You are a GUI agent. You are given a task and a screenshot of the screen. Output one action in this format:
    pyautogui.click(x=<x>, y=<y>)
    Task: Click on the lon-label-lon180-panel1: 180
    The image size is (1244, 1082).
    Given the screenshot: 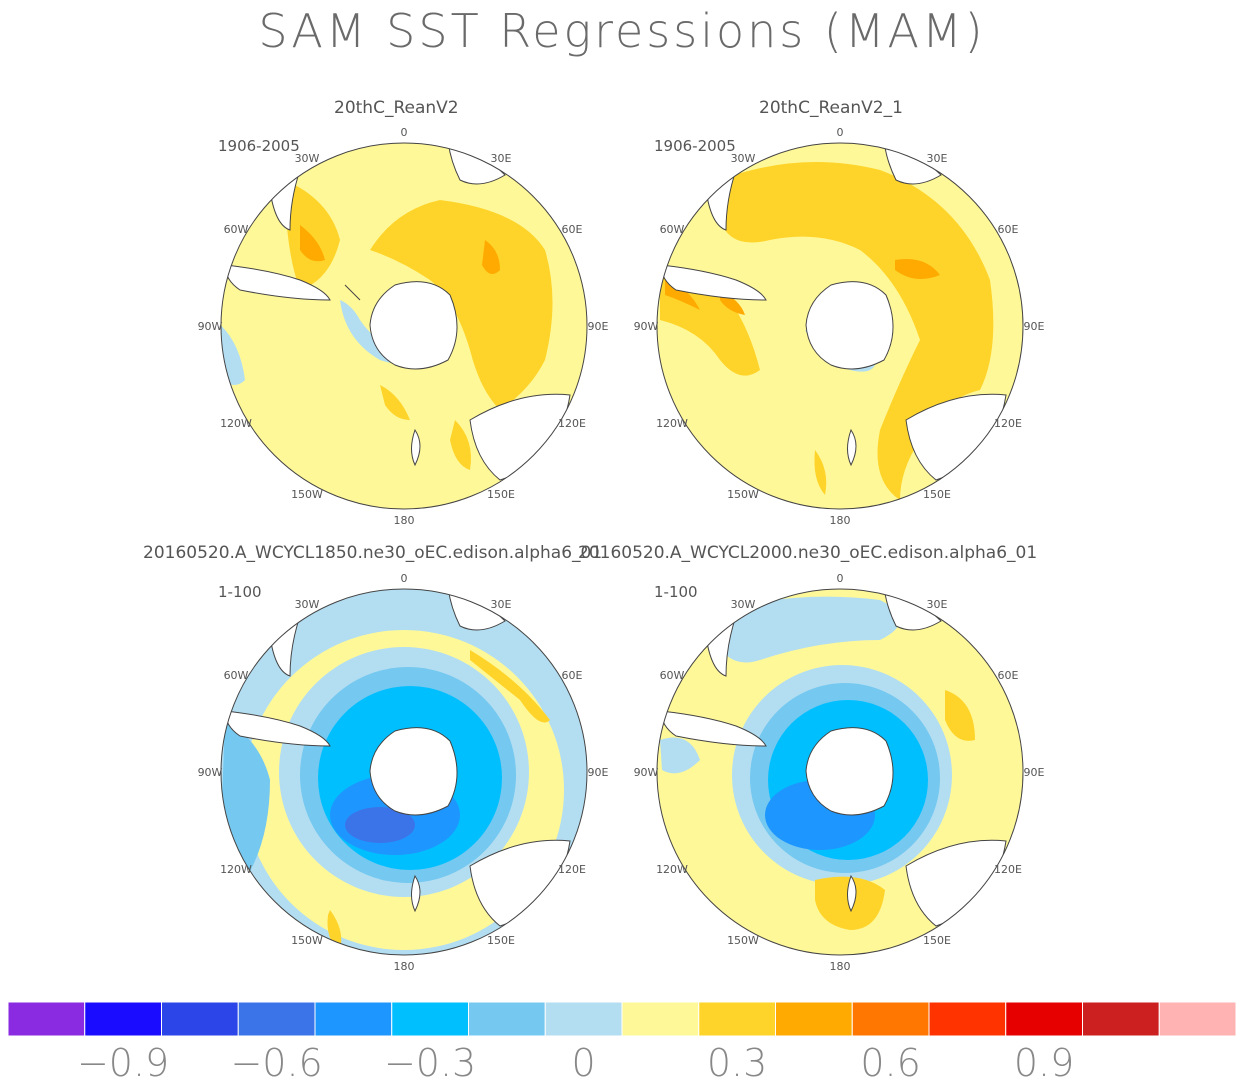 What is the action you would take?
    pyautogui.click(x=404, y=520)
    